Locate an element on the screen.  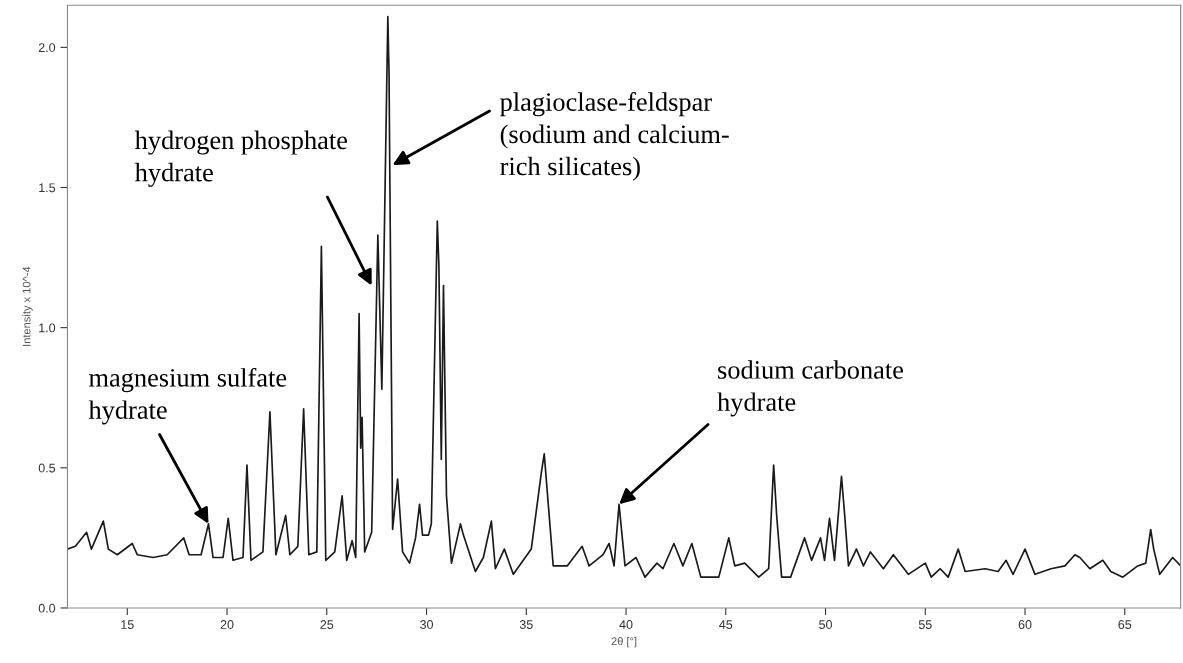
y-tick-label: 1.0 is located at coordinates (47, 328).